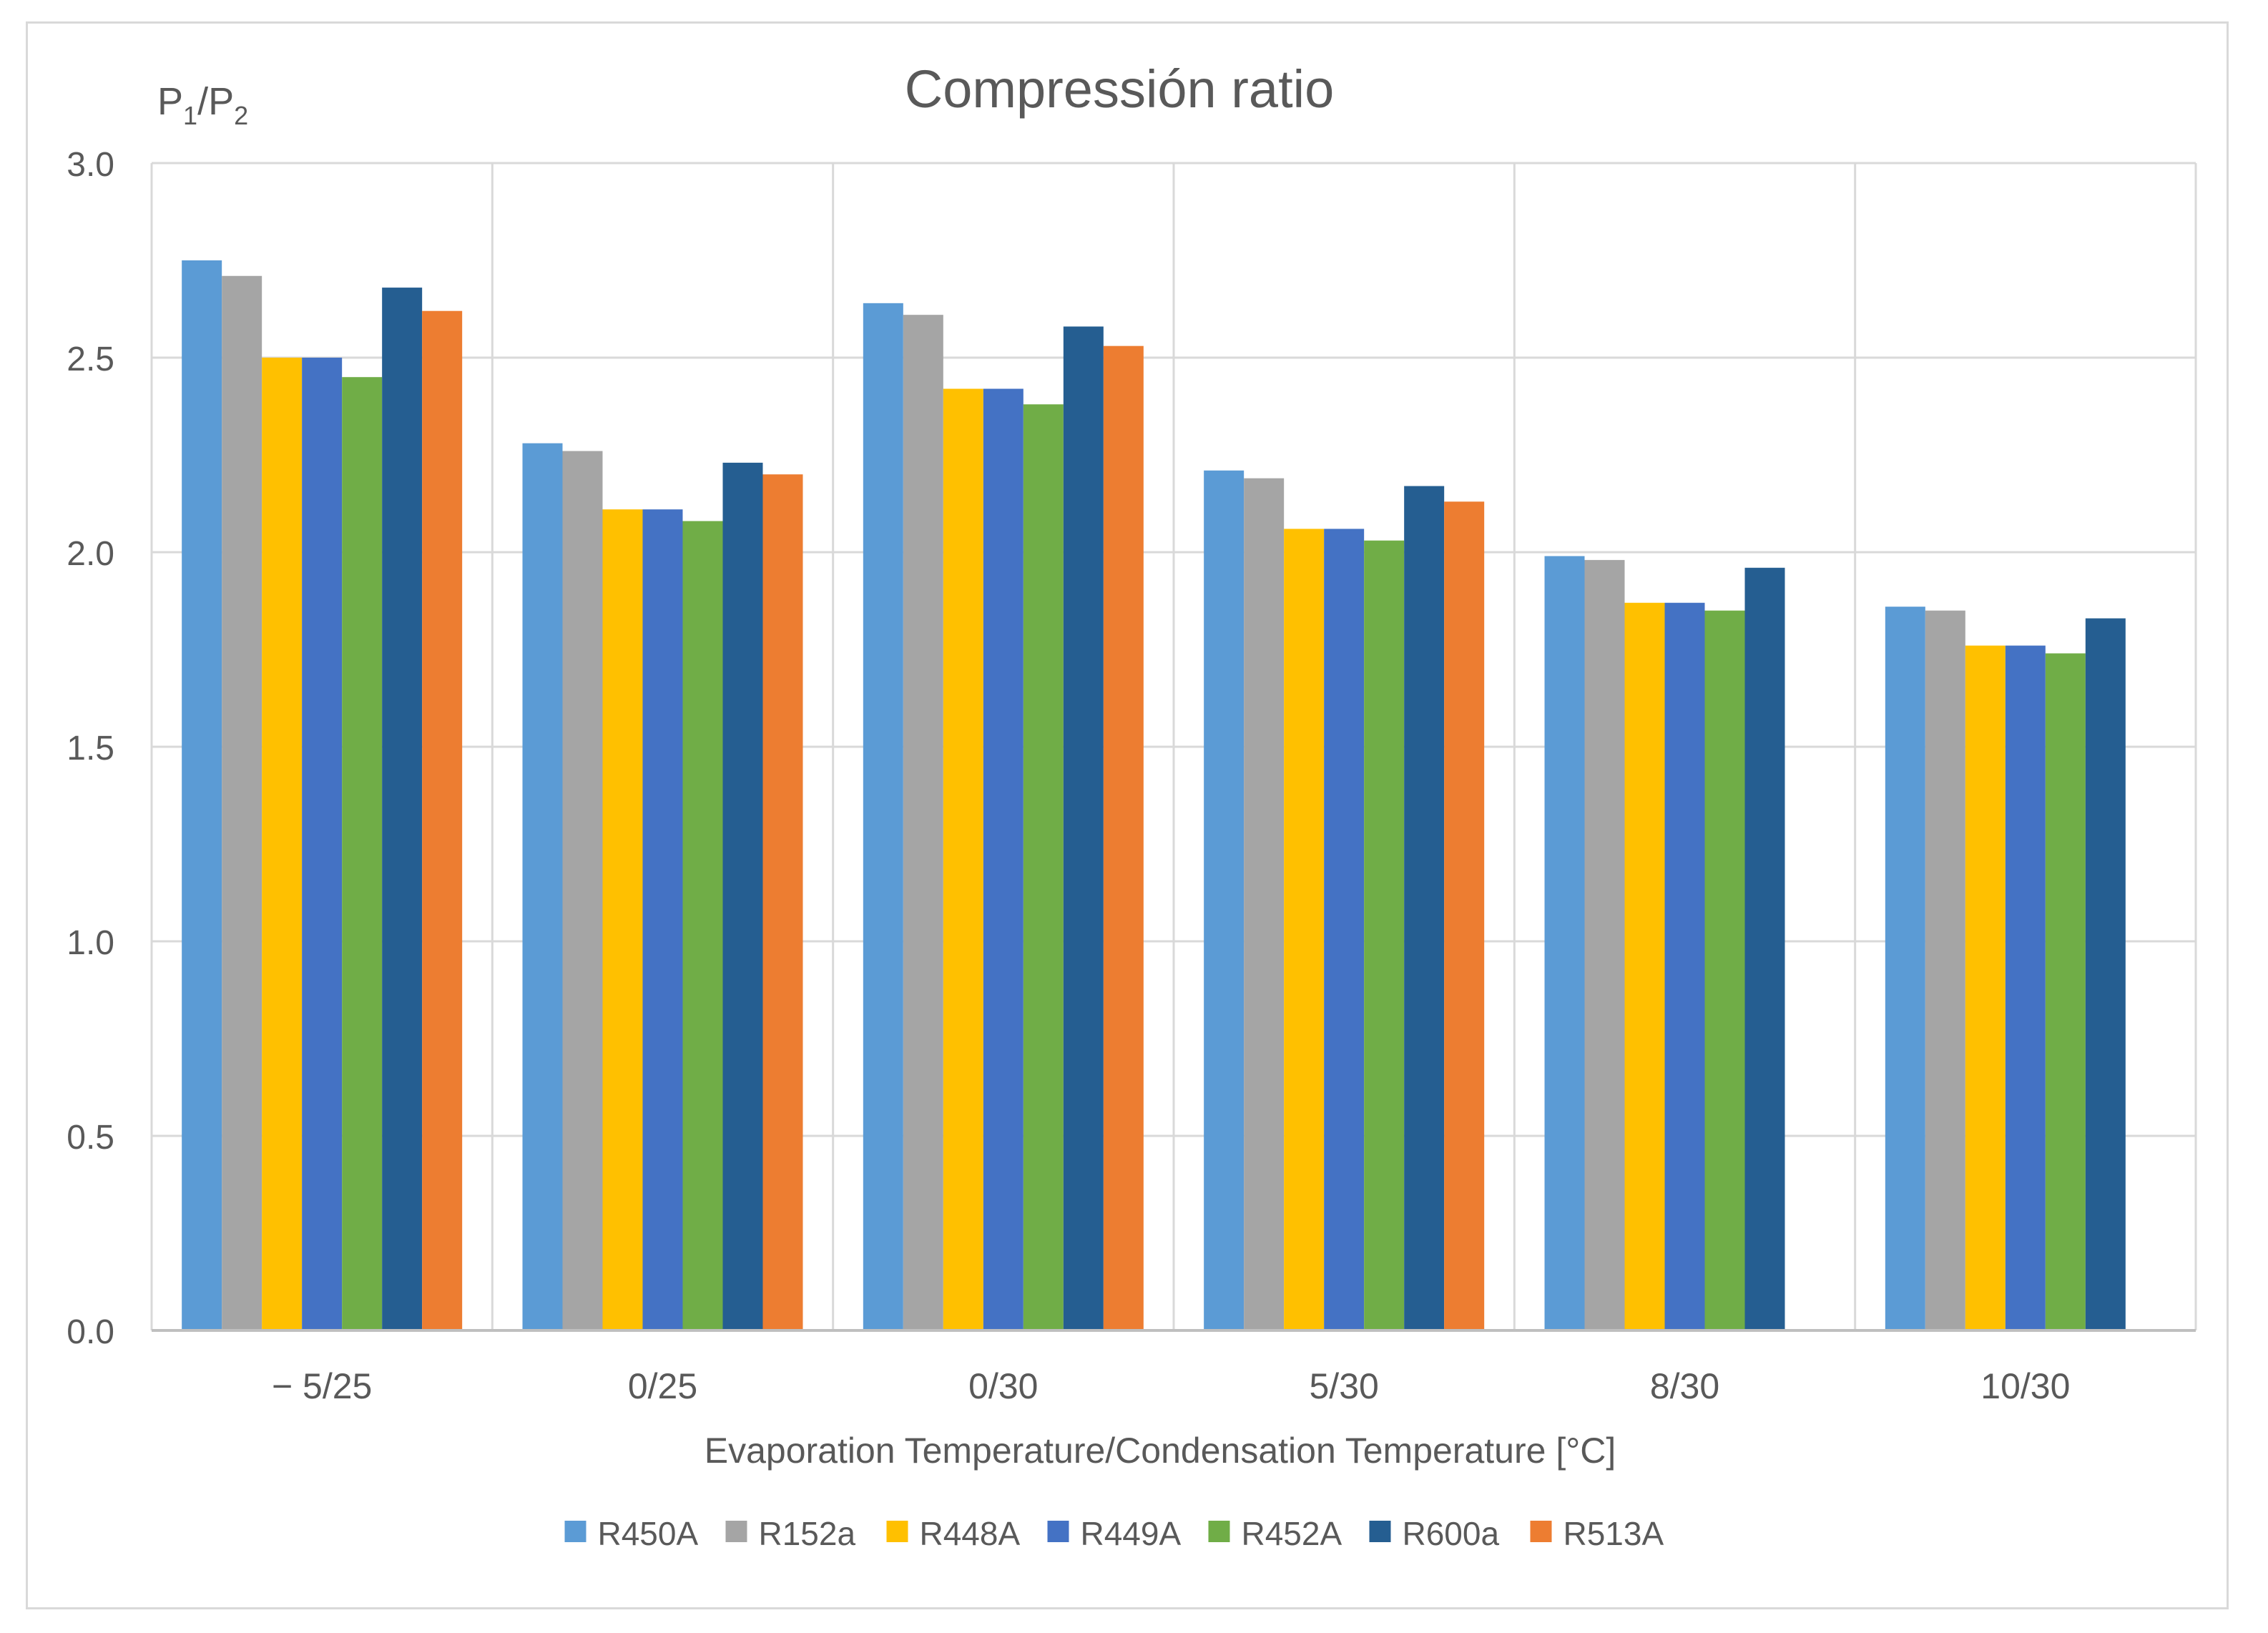 The image size is (2268, 1633). What do you see at coordinates (1003, 1386) in the screenshot?
I see `x-tick-label: 0/30` at bounding box center [1003, 1386].